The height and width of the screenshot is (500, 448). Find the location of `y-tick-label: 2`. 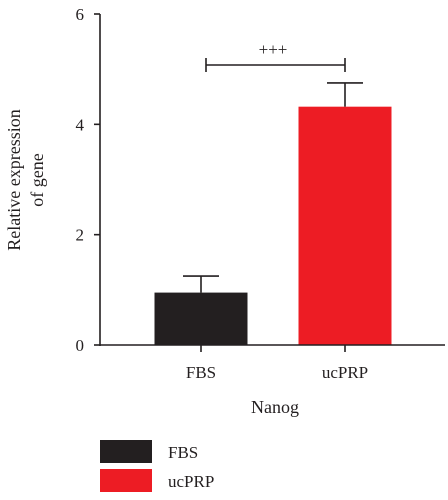

y-tick-label: 2 is located at coordinates (80, 235).